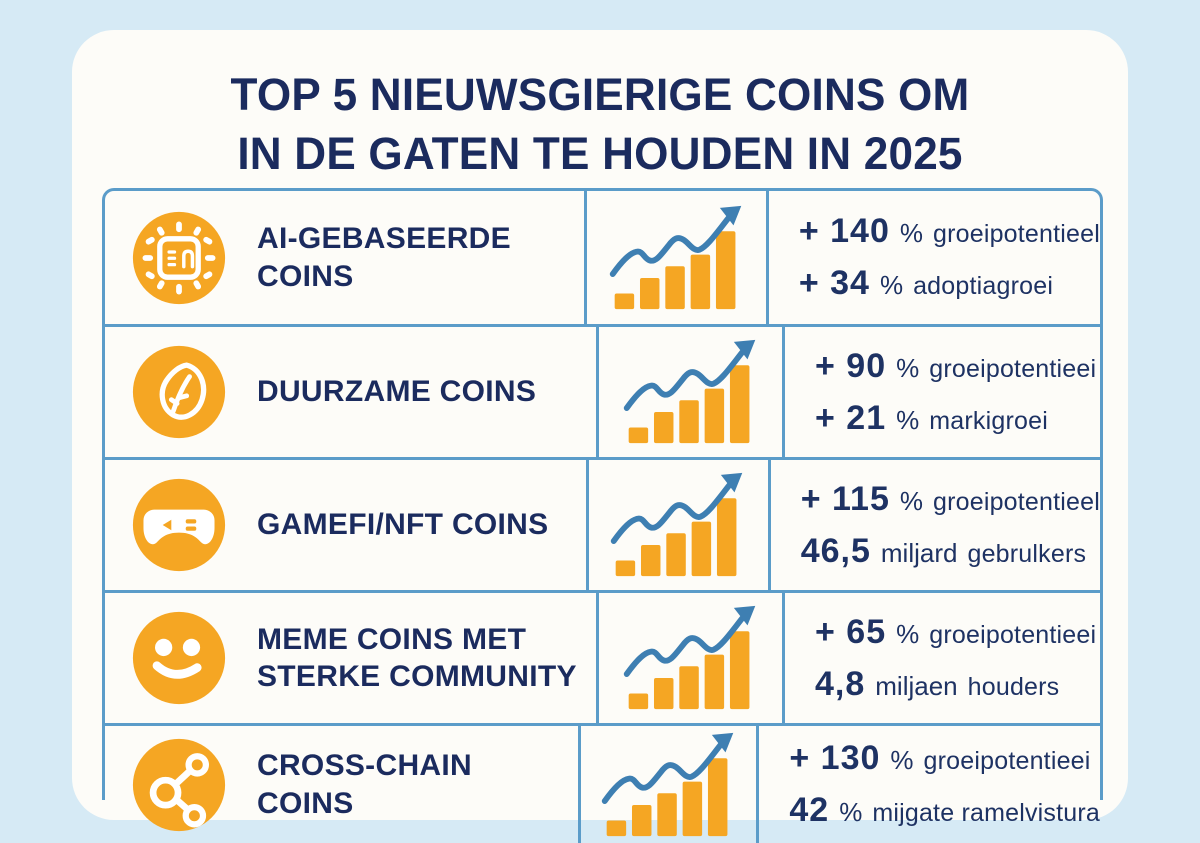  I want to click on coin-cell: GAMEFI/NFT COINS, so click(345, 525).